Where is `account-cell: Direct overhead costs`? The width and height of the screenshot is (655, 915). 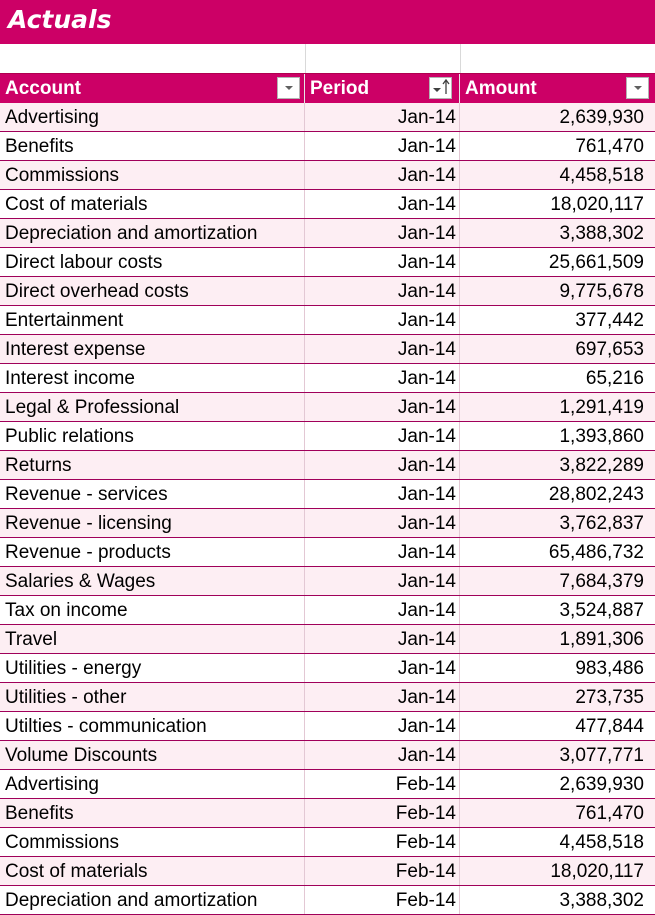 account-cell: Direct overhead costs is located at coordinates (152, 291).